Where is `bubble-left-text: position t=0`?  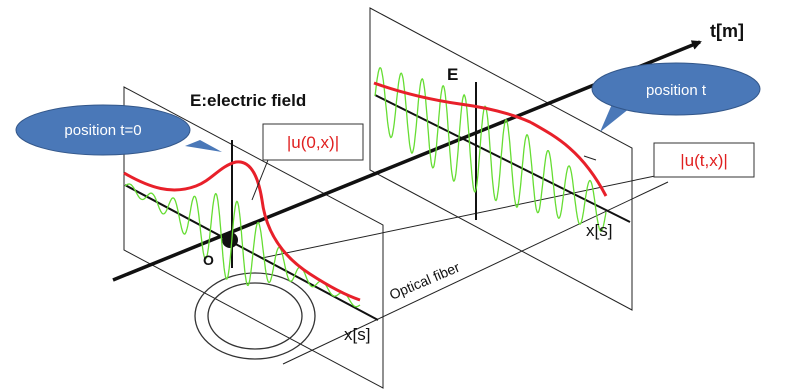 bubble-left-text: position t=0 is located at coordinates (102, 130).